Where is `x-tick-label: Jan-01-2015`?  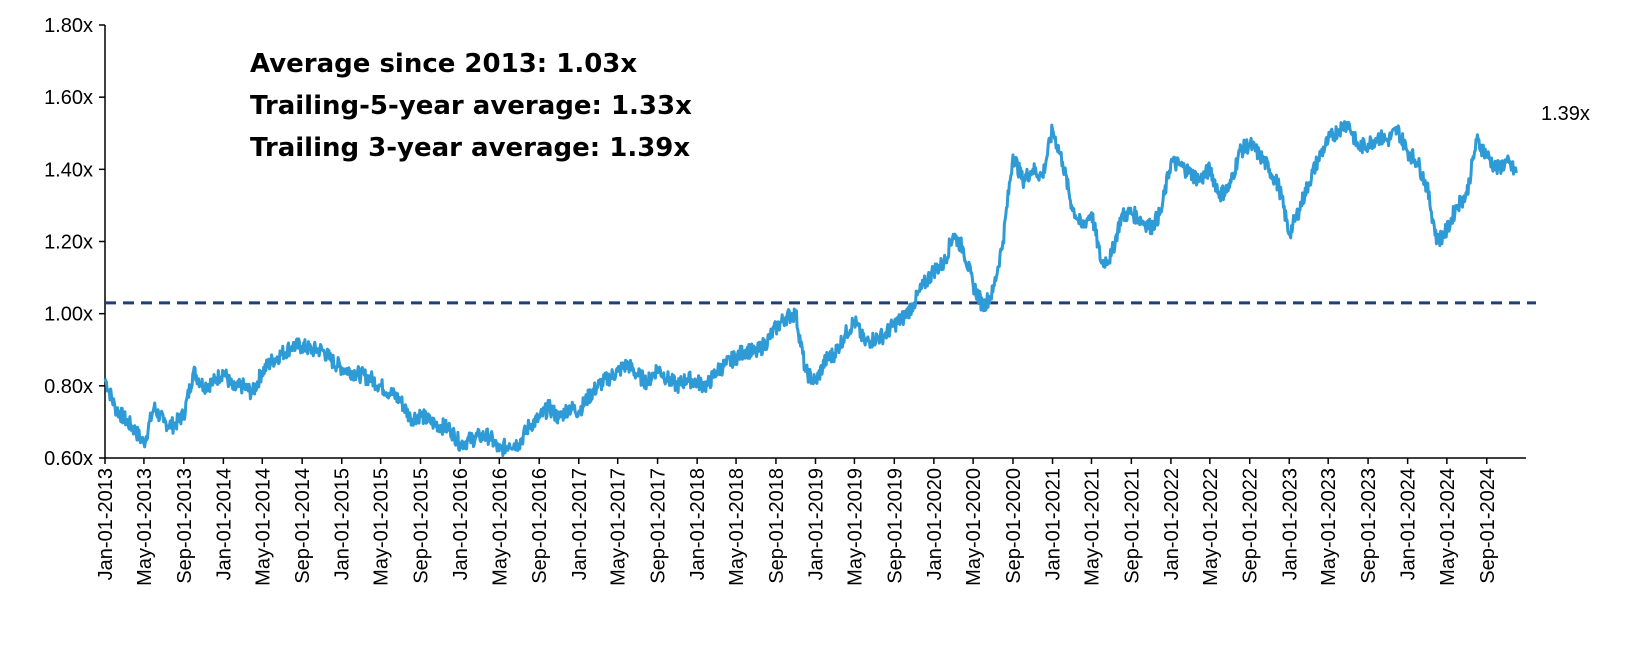
x-tick-label: Jan-01-2015 is located at coordinates (343, 524).